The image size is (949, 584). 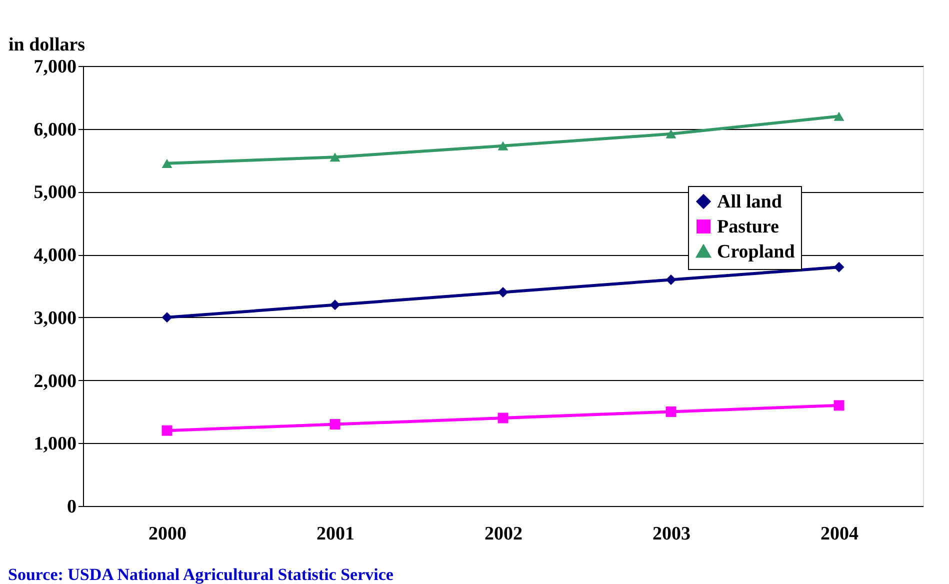 I want to click on x-tick-label: 2000, so click(x=167, y=534).